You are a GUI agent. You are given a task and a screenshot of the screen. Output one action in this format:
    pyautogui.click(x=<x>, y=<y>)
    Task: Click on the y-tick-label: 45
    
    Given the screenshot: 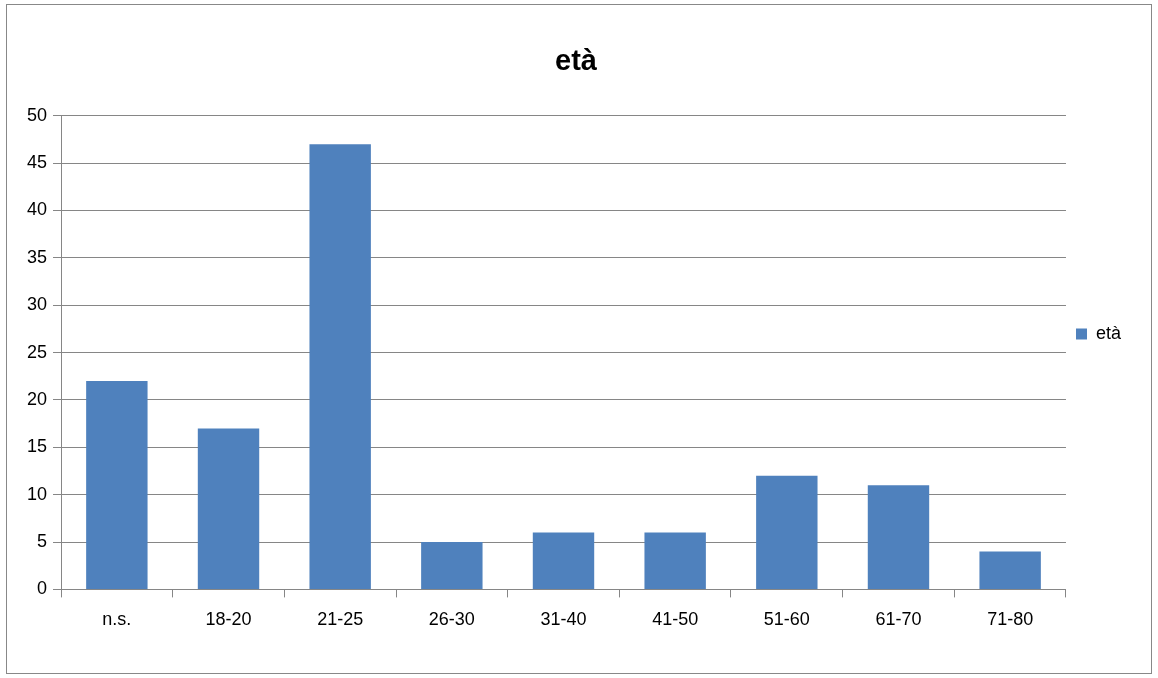 What is the action you would take?
    pyautogui.click(x=37, y=162)
    